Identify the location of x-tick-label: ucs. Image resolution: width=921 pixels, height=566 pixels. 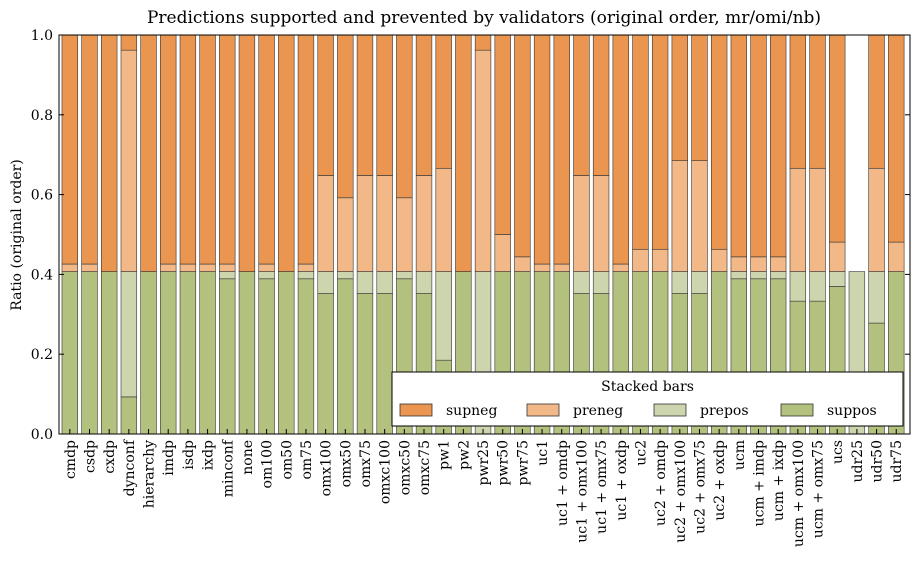
(838, 452).